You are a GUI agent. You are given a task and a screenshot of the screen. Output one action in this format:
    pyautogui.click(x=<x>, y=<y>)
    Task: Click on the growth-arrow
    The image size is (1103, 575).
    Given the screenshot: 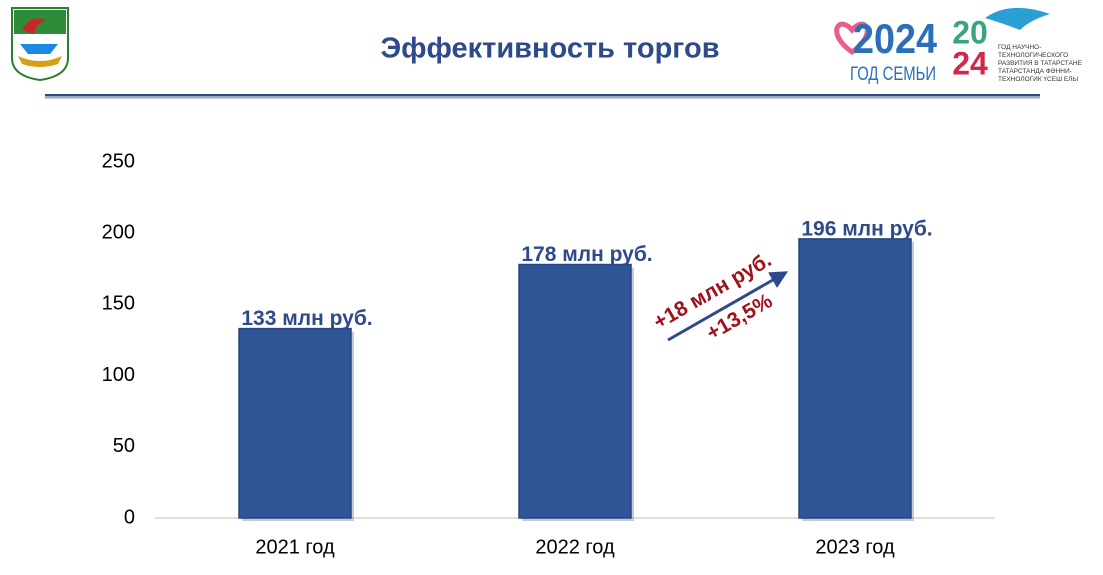 What is the action you would take?
    pyautogui.click(x=728, y=306)
    